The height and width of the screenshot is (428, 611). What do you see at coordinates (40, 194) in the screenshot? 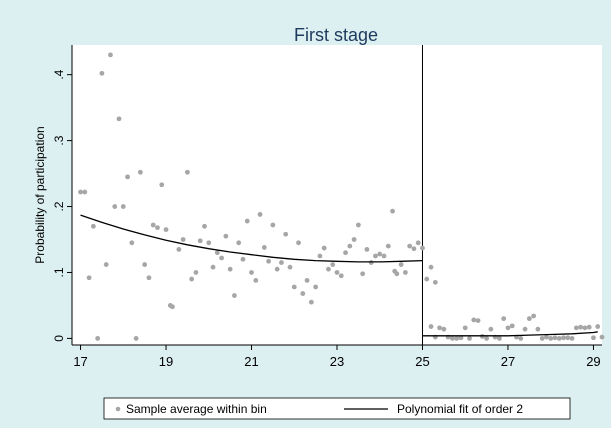
I see `y-axis-label: Probability of participation` at bounding box center [40, 194].